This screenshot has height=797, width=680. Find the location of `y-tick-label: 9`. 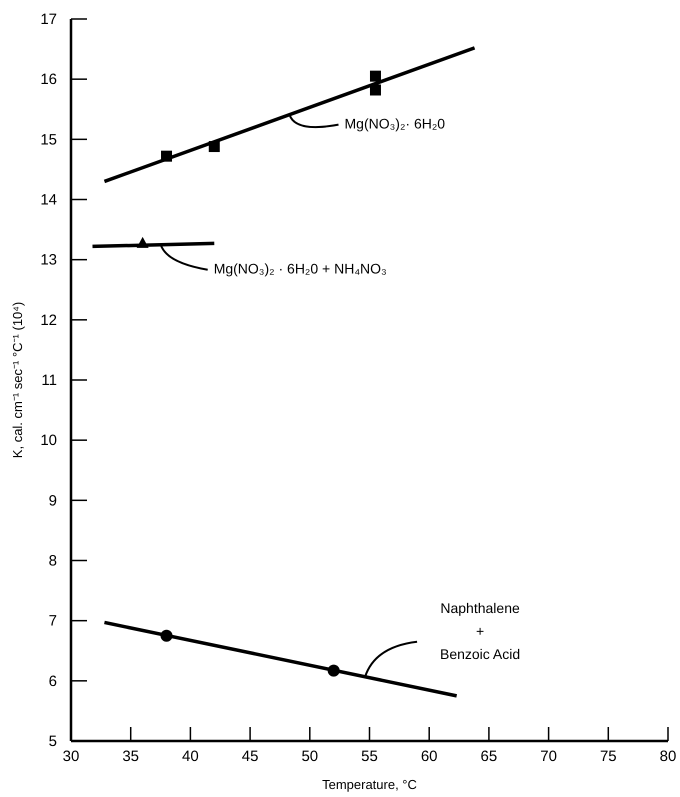

y-tick-label: 9 is located at coordinates (52, 501).